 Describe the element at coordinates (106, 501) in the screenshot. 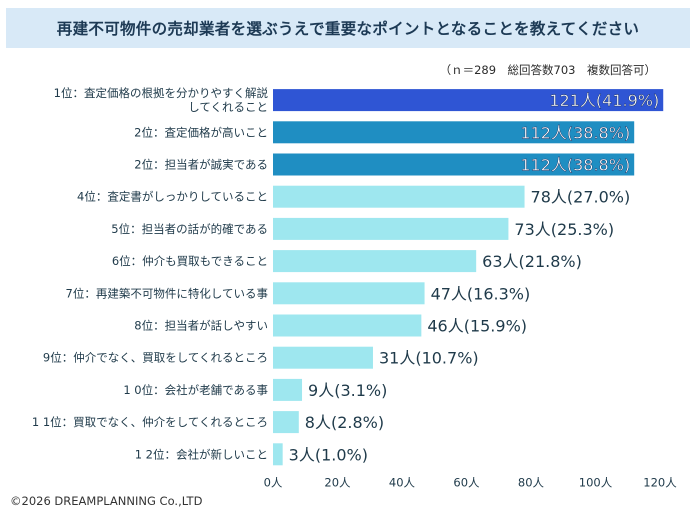

I see `copyright: ©2026 DREAMPLANNING Co.,LTD` at that location.